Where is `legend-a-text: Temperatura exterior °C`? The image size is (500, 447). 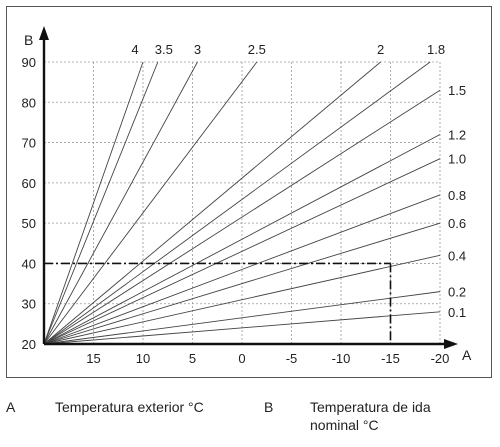 legend-a-text: Temperatura exterior °C is located at coordinates (129, 407).